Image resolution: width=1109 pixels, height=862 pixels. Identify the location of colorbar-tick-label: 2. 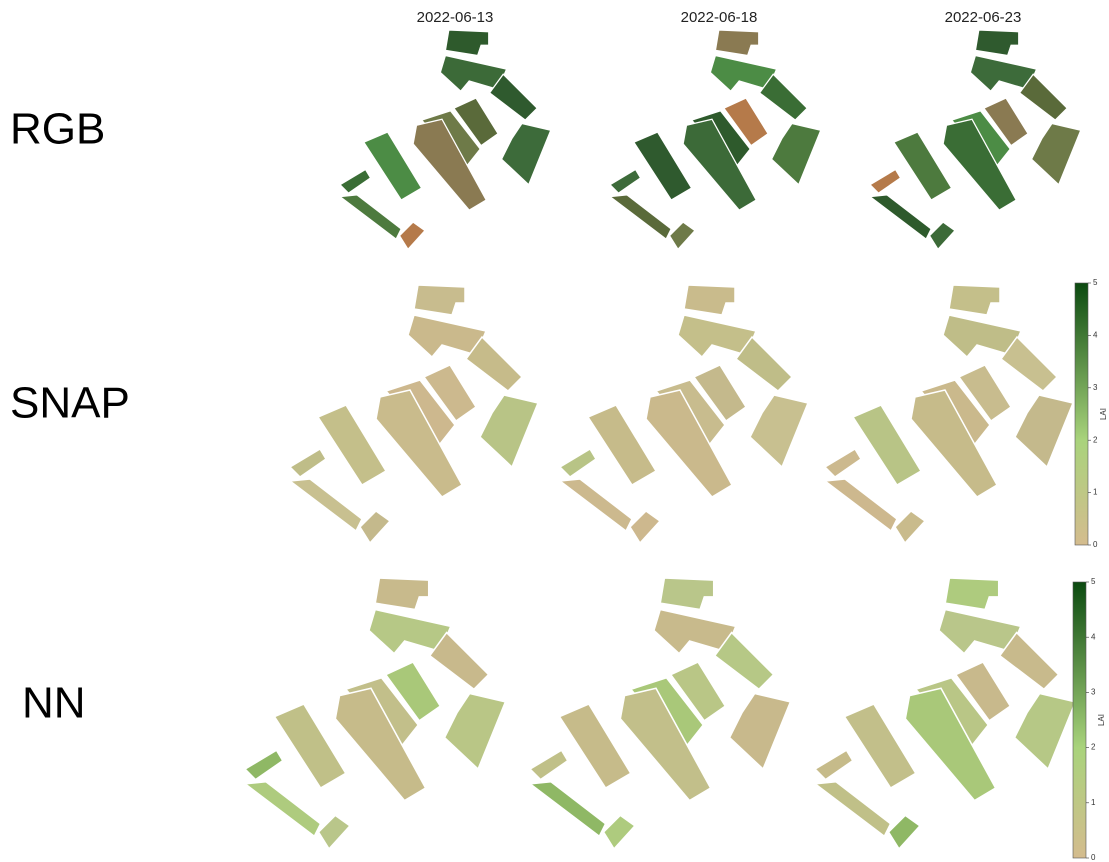
(1095, 439).